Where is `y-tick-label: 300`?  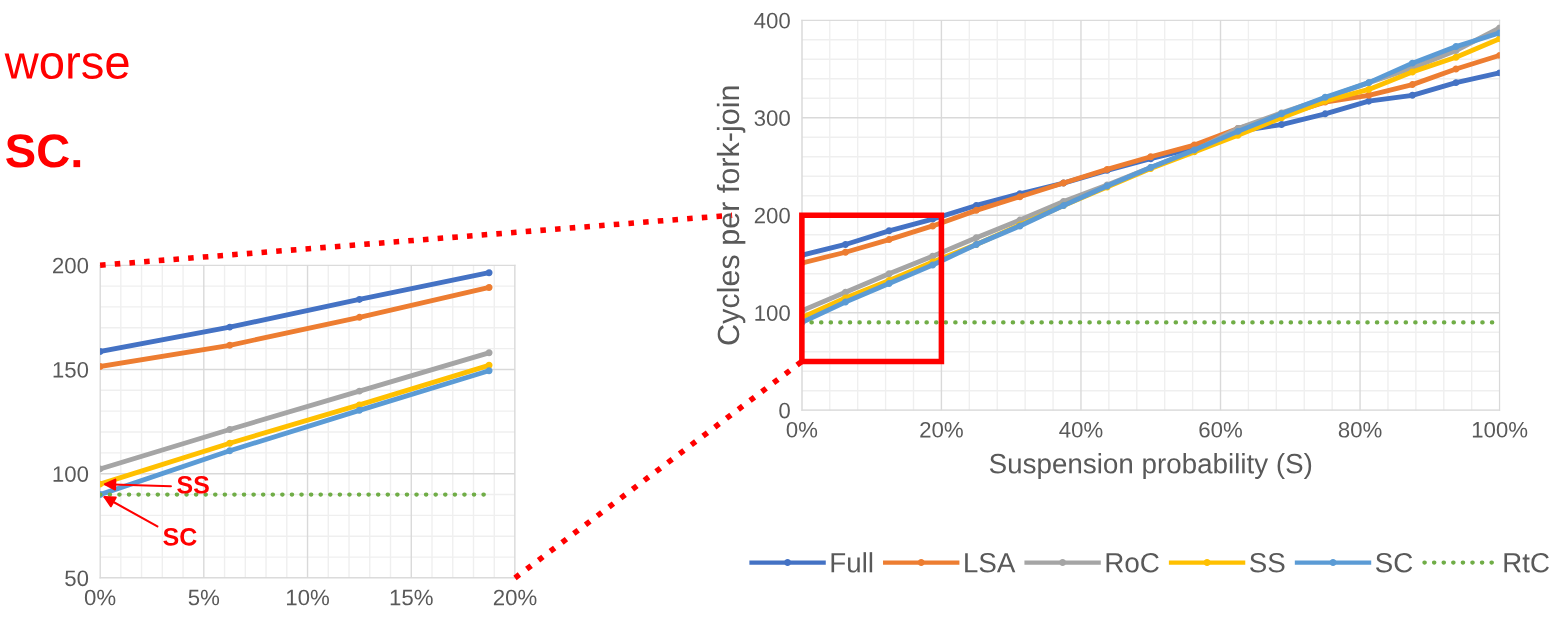
y-tick-label: 300 is located at coordinates (772, 118).